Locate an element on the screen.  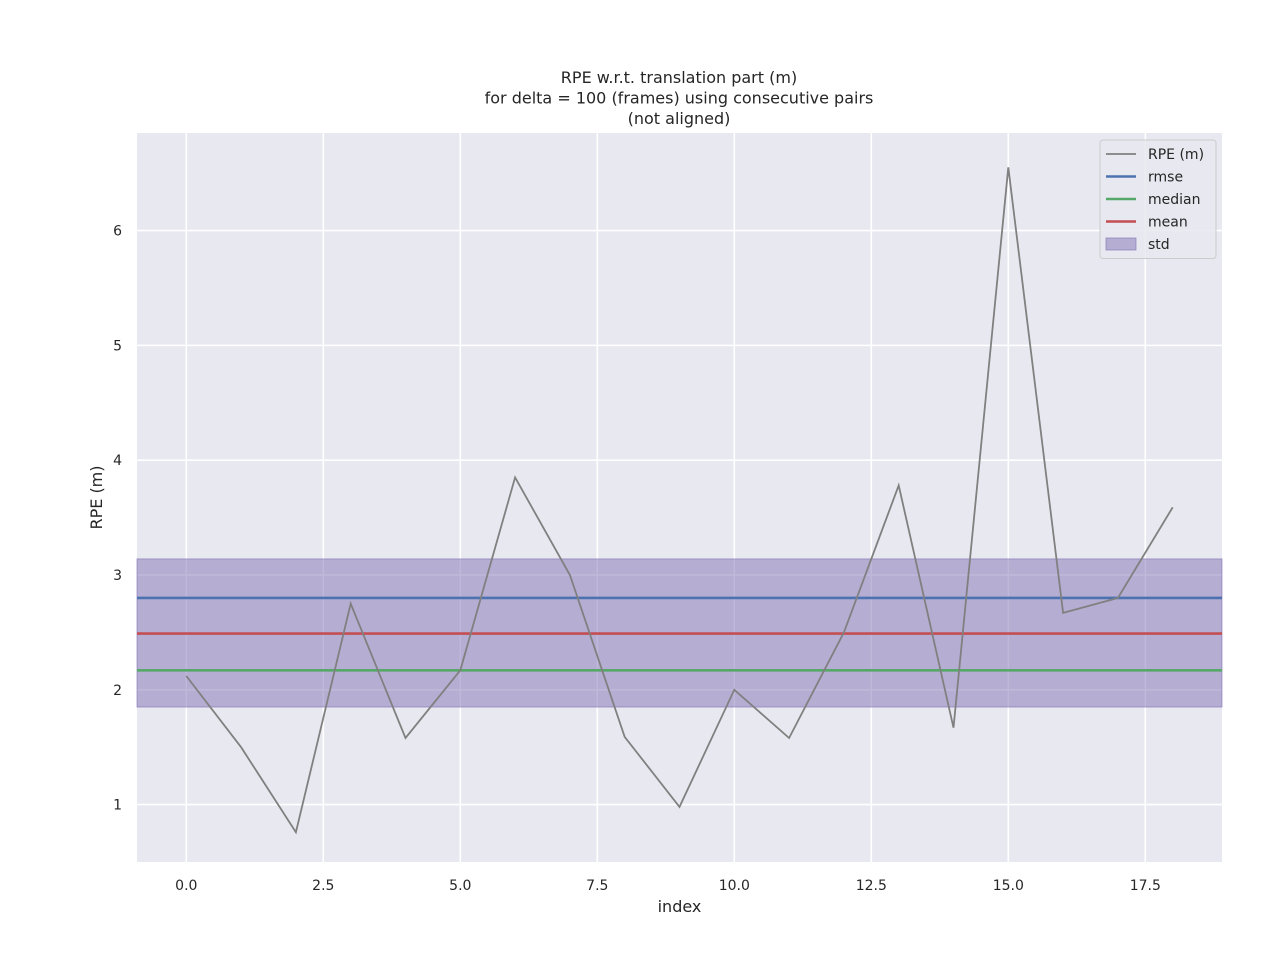
x-axis-label: index is located at coordinates (680, 906).